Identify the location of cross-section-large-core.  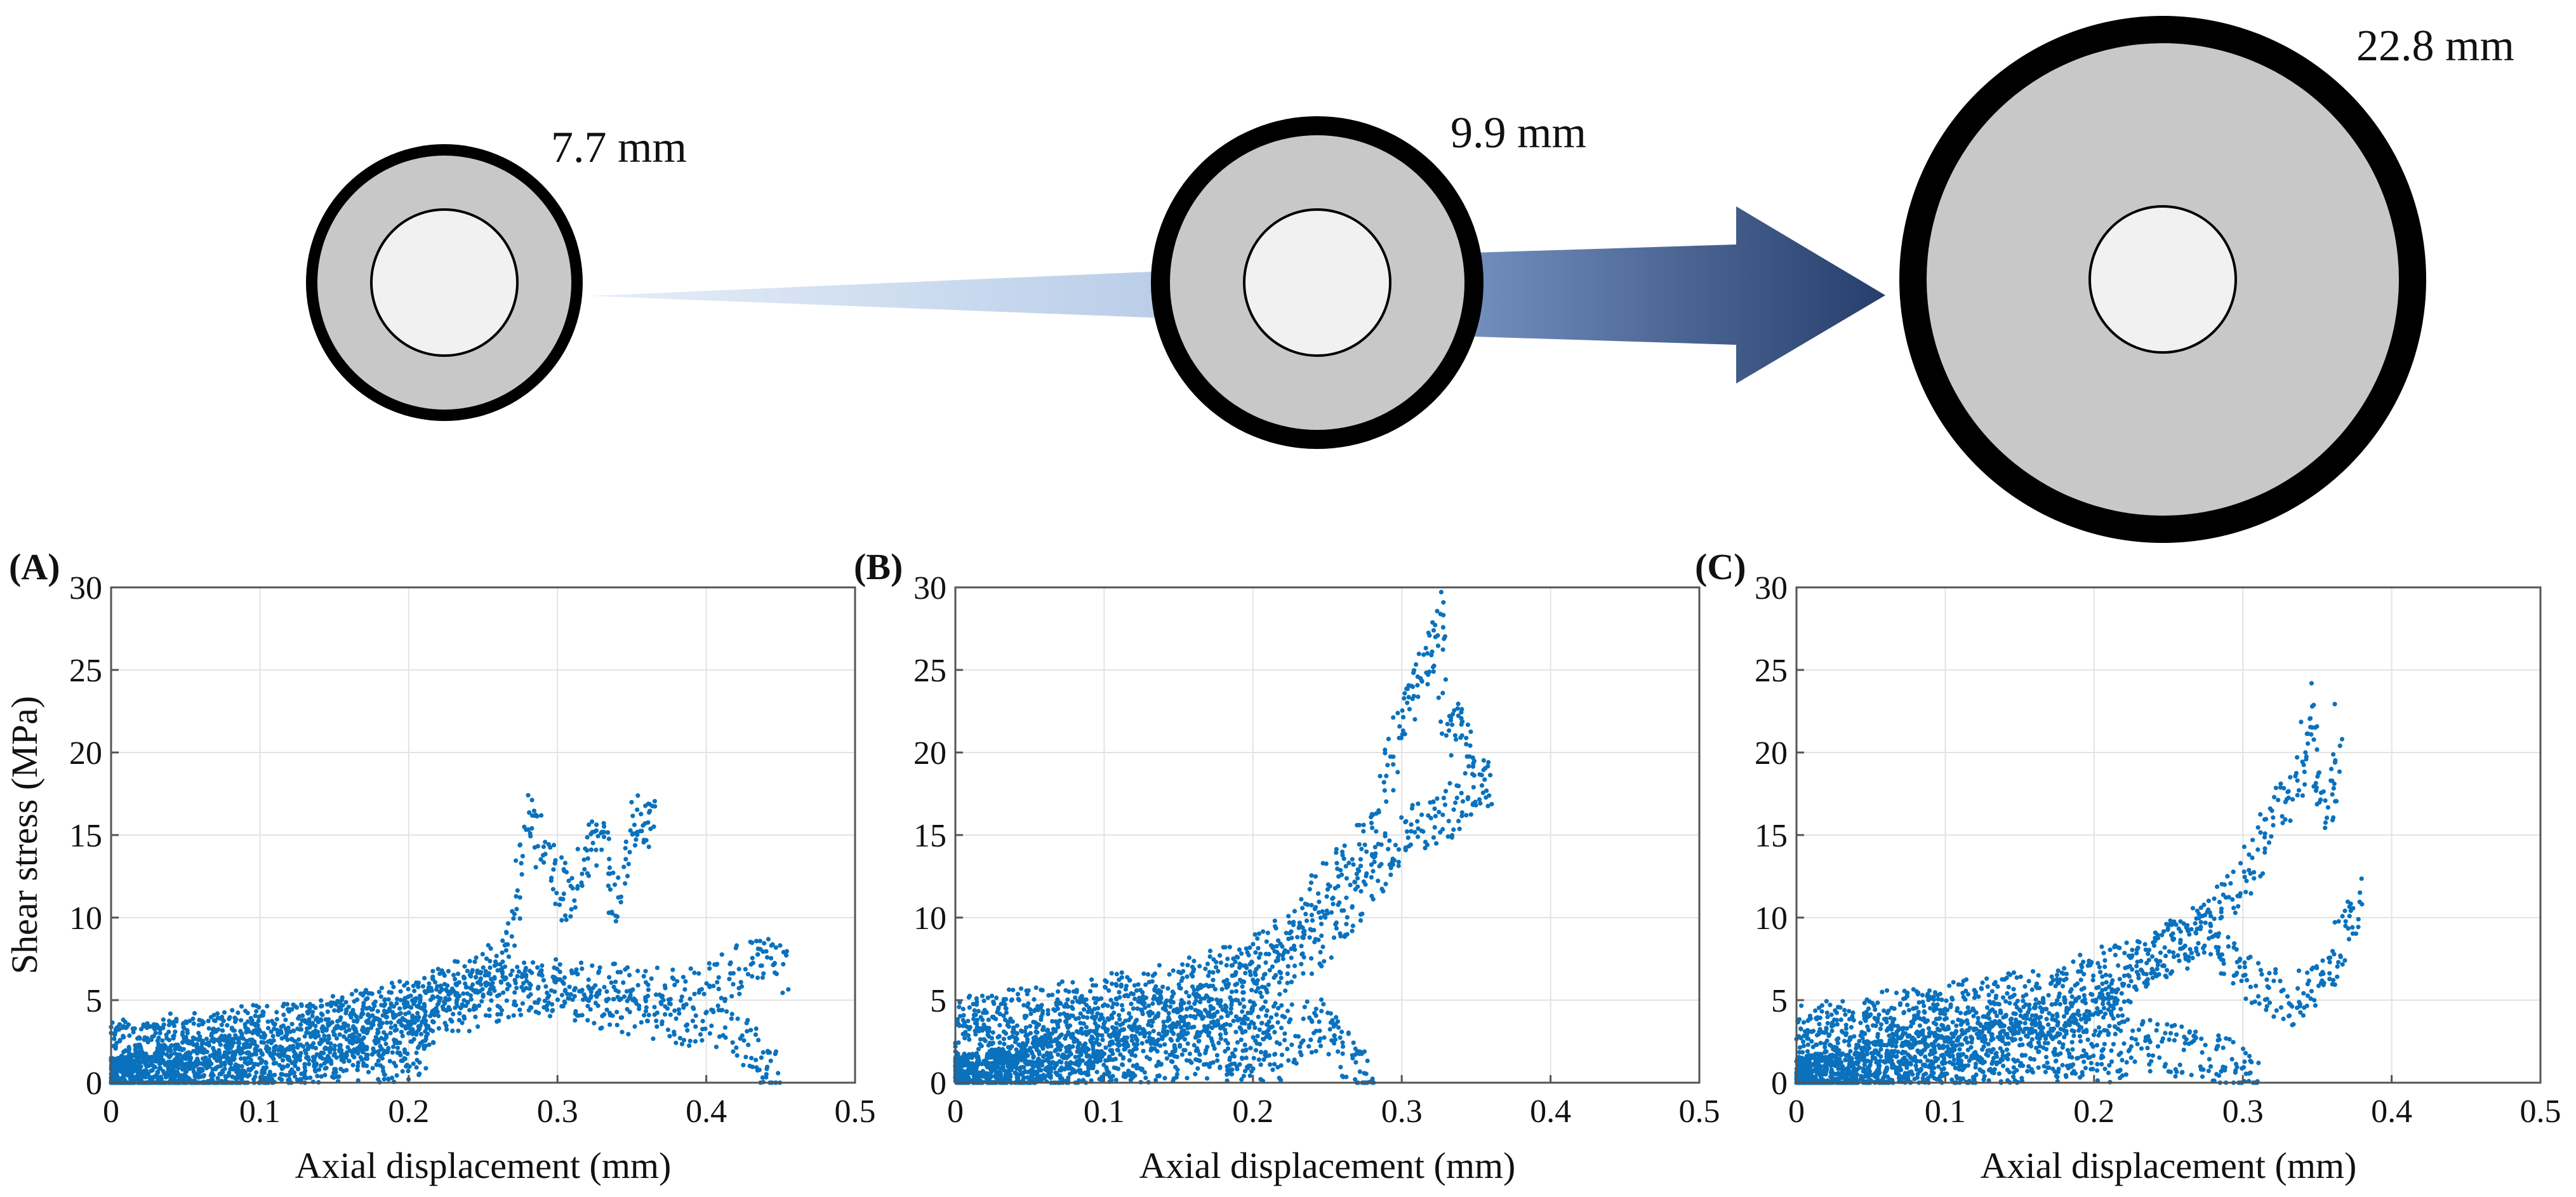
(2162, 279).